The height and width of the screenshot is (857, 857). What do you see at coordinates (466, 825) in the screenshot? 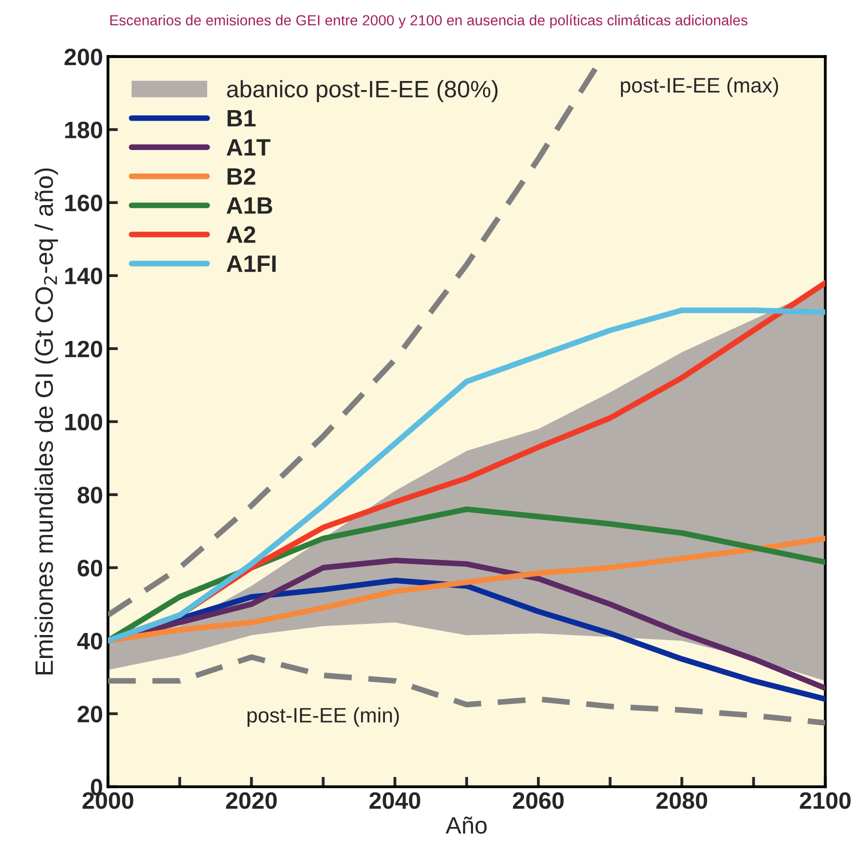
I see `x-axis-title: Año` at bounding box center [466, 825].